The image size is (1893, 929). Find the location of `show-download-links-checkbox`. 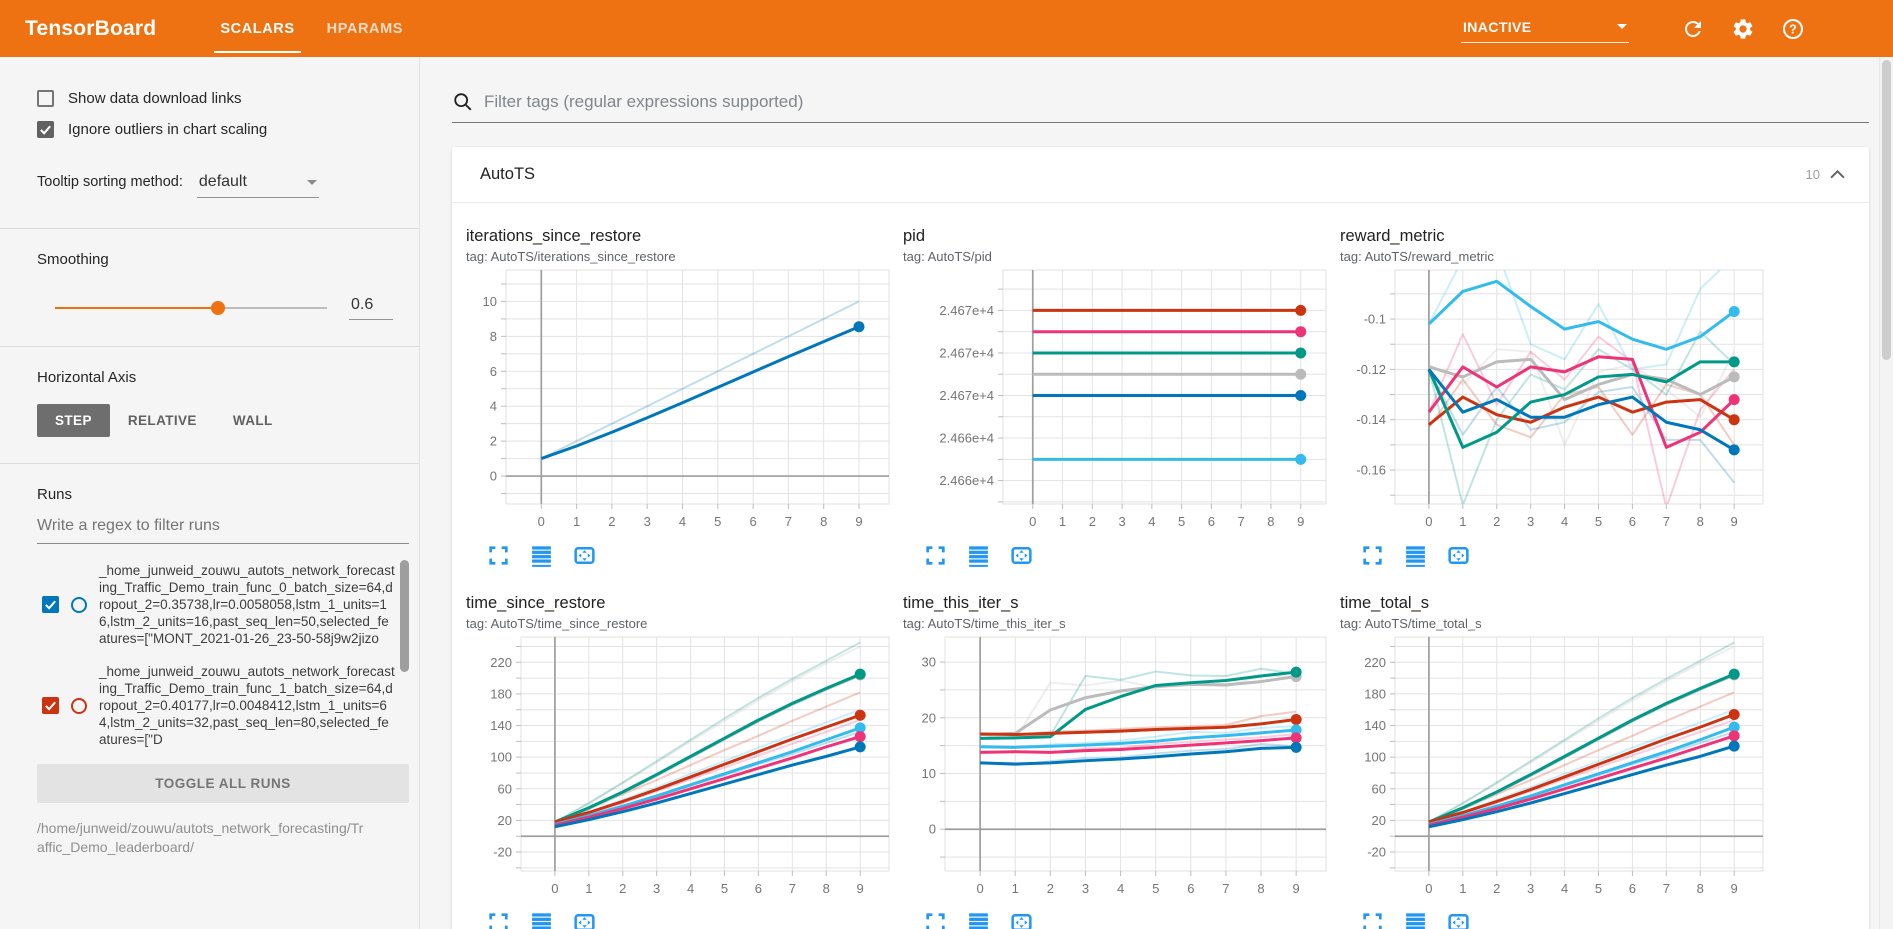

show-download-links-checkbox is located at coordinates (45, 98).